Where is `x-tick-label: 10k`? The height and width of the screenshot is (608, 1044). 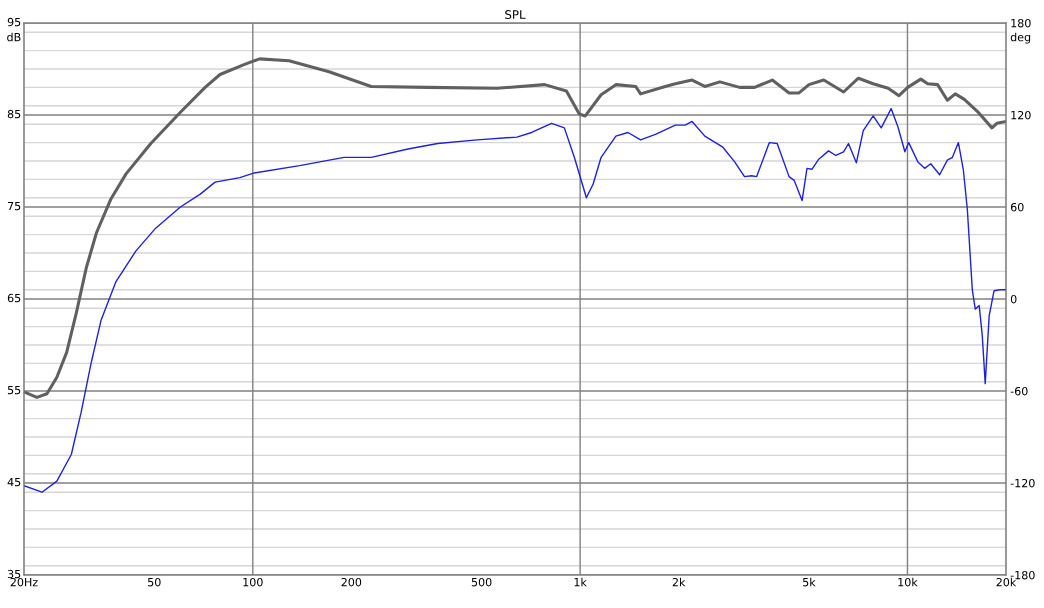 x-tick-label: 10k is located at coordinates (908, 582).